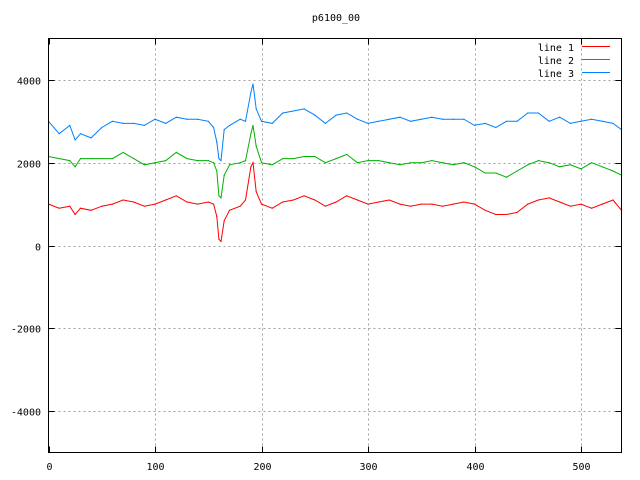 This screenshot has width=640, height=480. I want to click on chart-title: p6100_00, so click(336, 18).